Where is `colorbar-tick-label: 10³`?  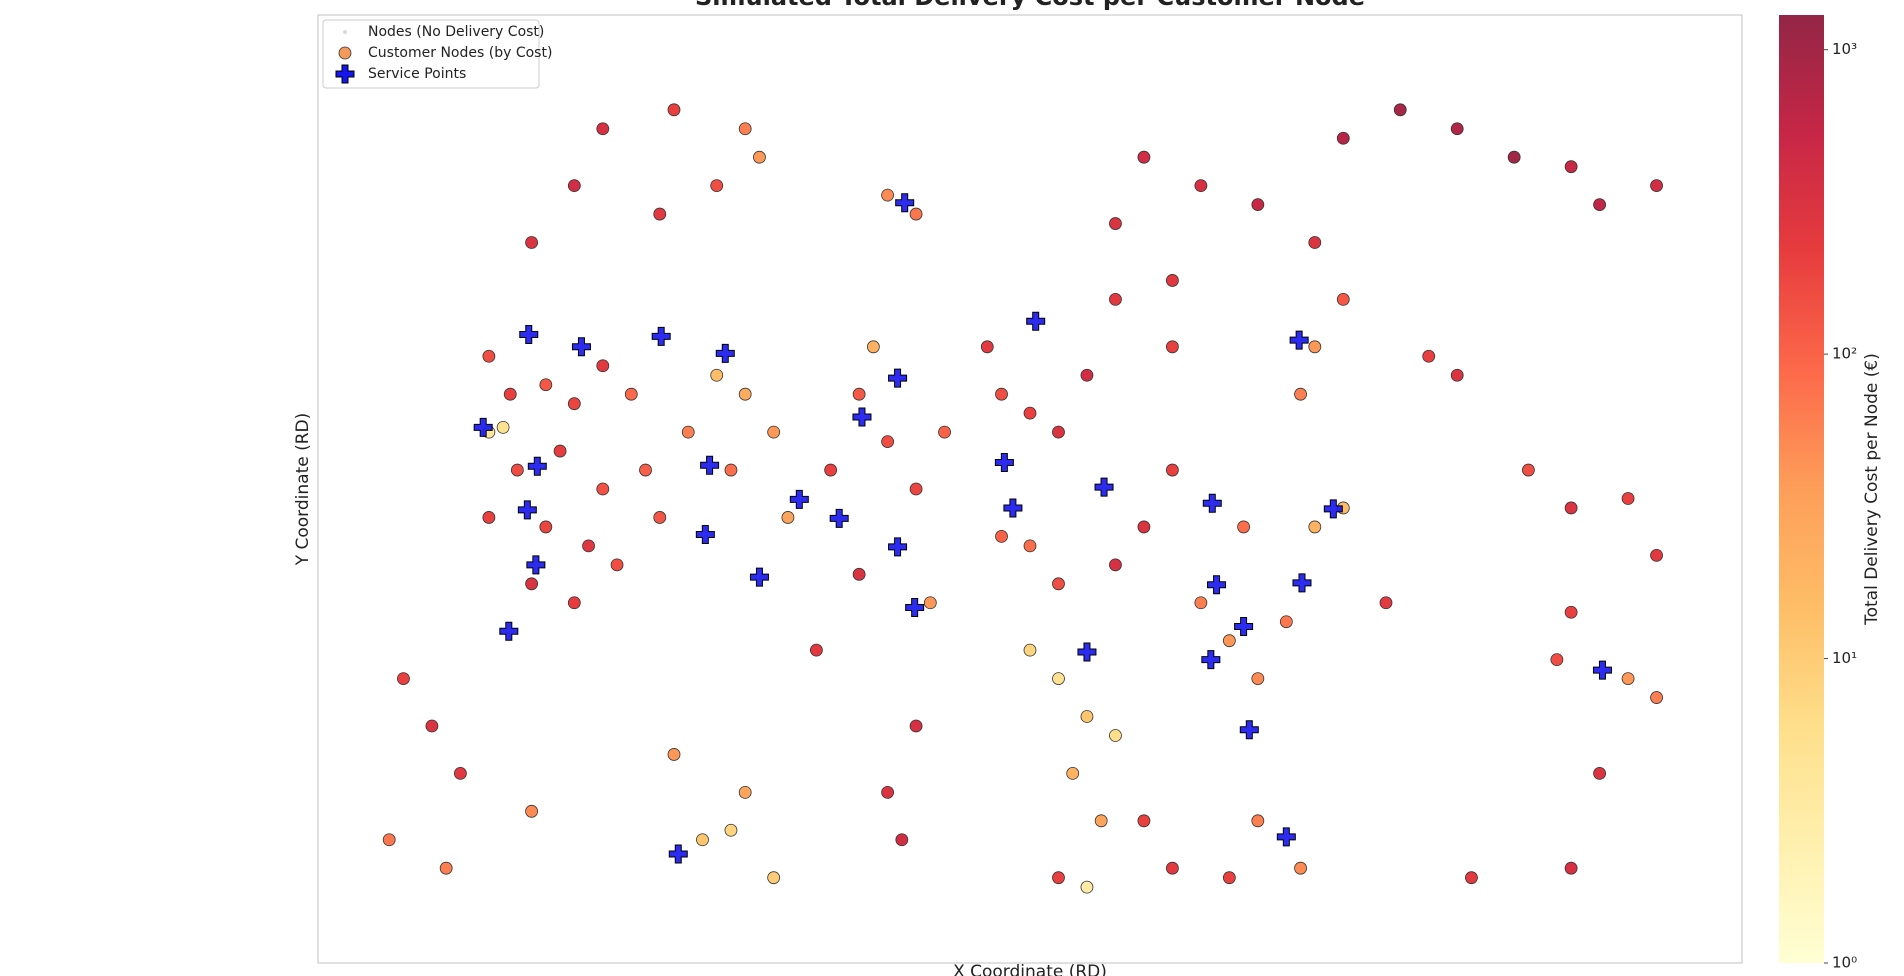
colorbar-tick-label: 10³ is located at coordinates (1844, 49).